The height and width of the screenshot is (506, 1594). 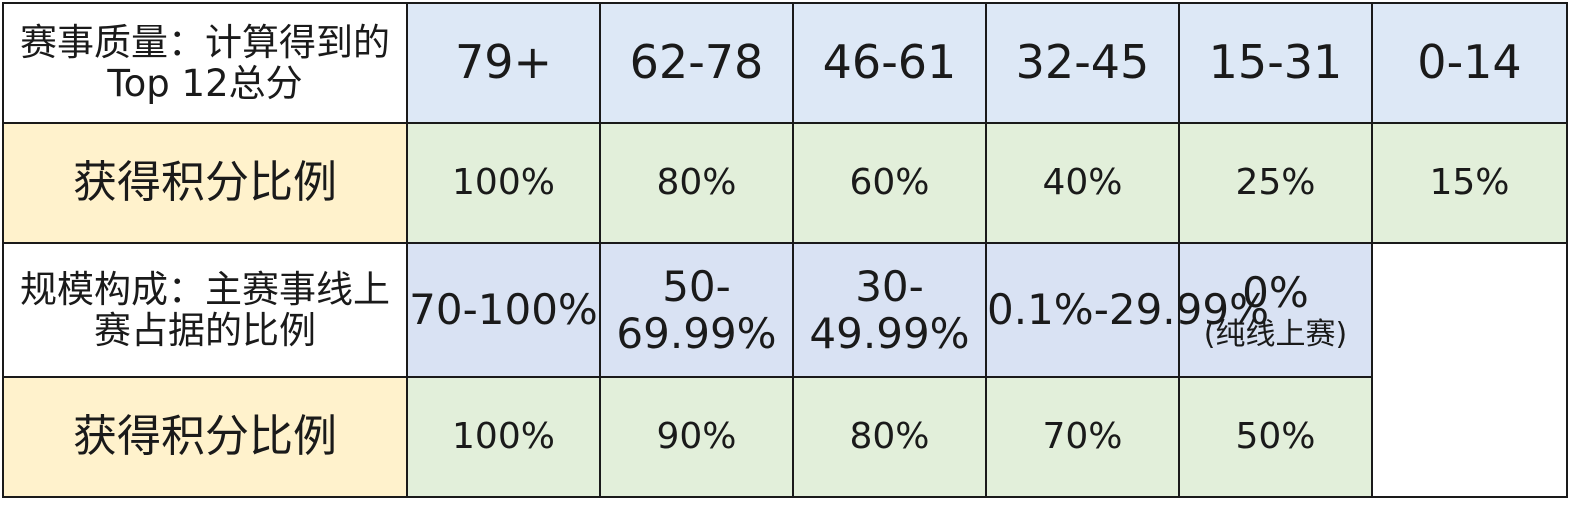 I want to click on quality-range-cell: 0-14, so click(x=1469, y=63).